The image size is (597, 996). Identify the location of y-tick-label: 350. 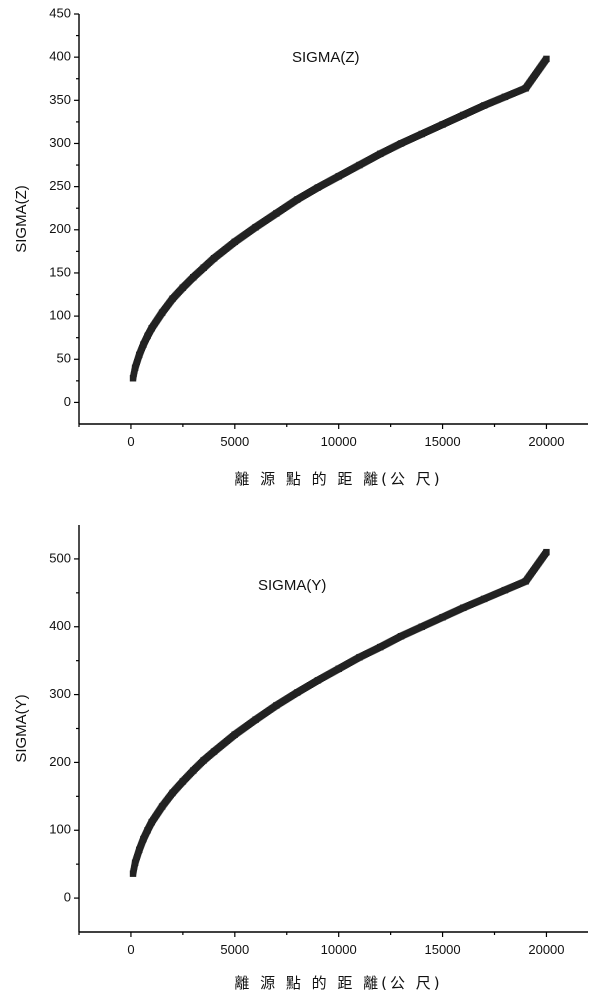
(60, 99).